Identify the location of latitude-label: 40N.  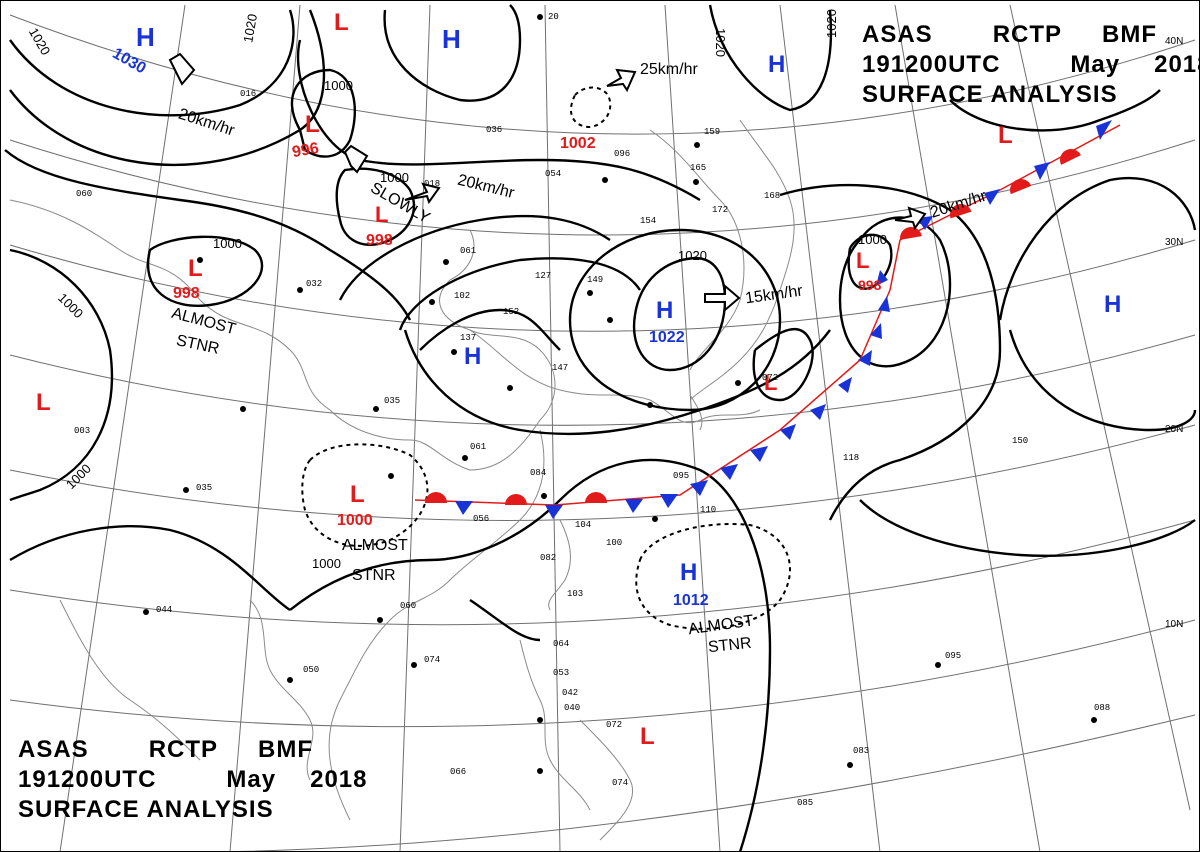
(1174, 41).